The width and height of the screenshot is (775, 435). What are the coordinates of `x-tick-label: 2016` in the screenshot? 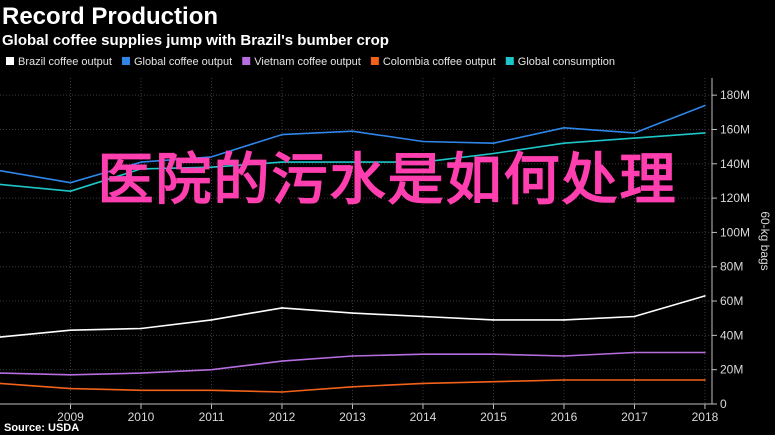 It's located at (564, 417).